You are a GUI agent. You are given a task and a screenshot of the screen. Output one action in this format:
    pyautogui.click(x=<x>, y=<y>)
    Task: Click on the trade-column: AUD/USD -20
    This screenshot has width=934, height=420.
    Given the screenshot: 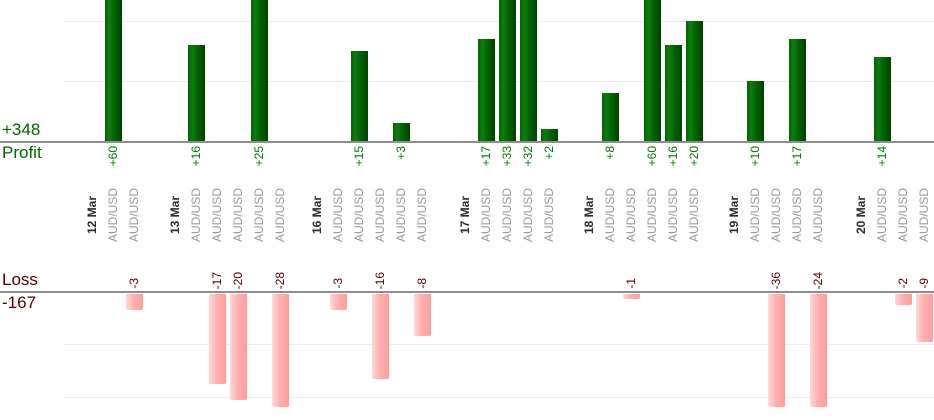 What is the action you would take?
    pyautogui.click(x=238, y=210)
    